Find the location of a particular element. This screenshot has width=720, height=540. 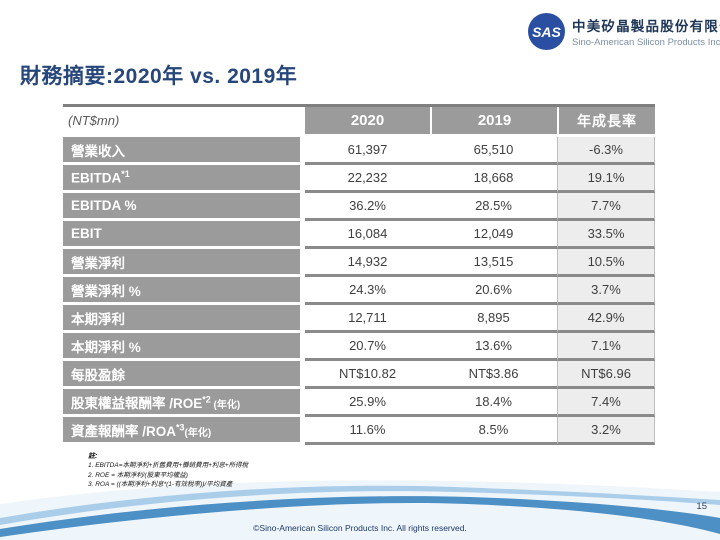

unit-label: (NT$mn) is located at coordinates (184, 122).